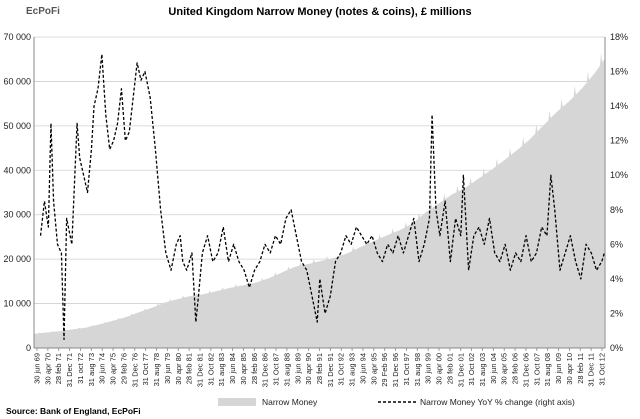  Describe the element at coordinates (43, 11) in the screenshot. I see `watermark-text: EcPoFi` at that location.